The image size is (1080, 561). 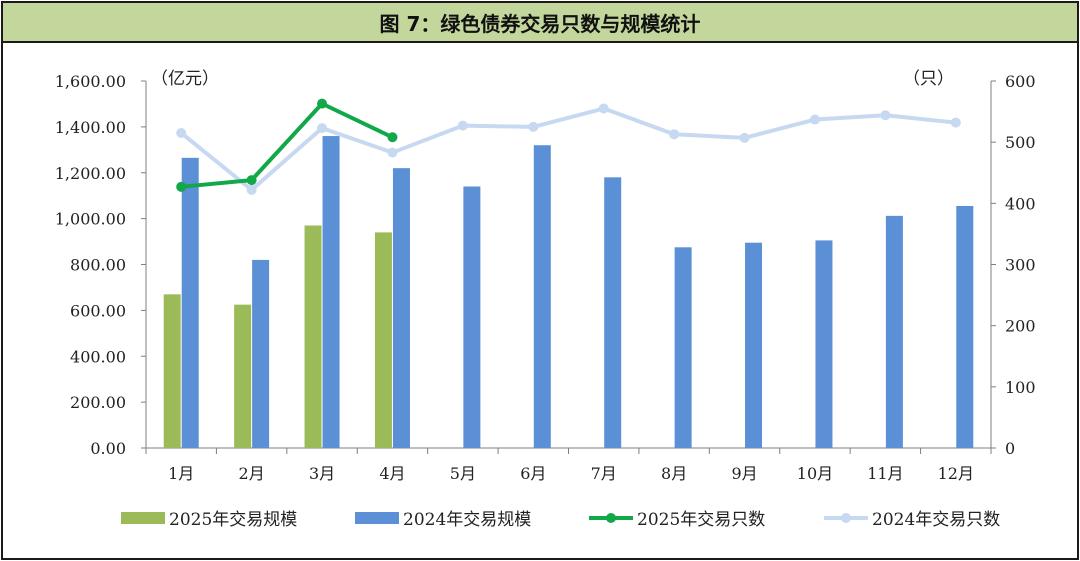 What do you see at coordinates (98, 310) in the screenshot?
I see `left-tick-label: 600.00` at bounding box center [98, 310].